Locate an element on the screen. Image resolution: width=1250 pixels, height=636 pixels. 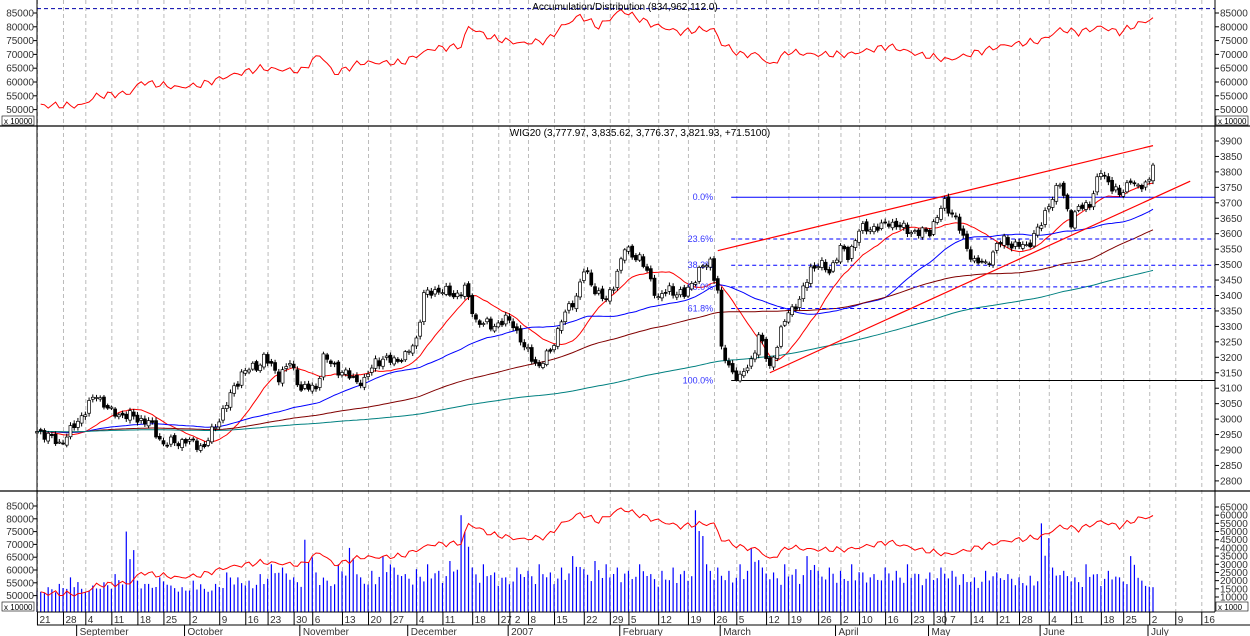
price-axis-label: 3000 is located at coordinates (1231, 420).